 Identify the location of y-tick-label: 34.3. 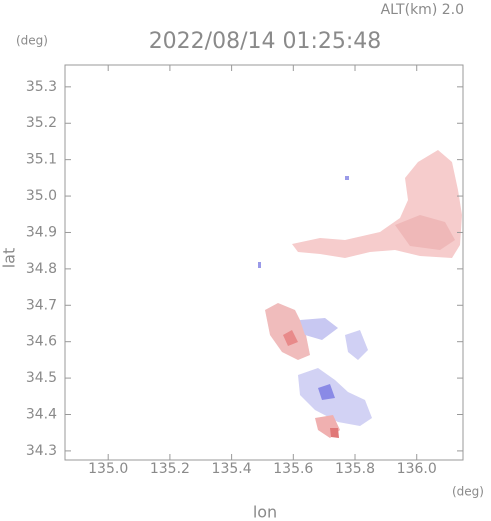
(41, 451).